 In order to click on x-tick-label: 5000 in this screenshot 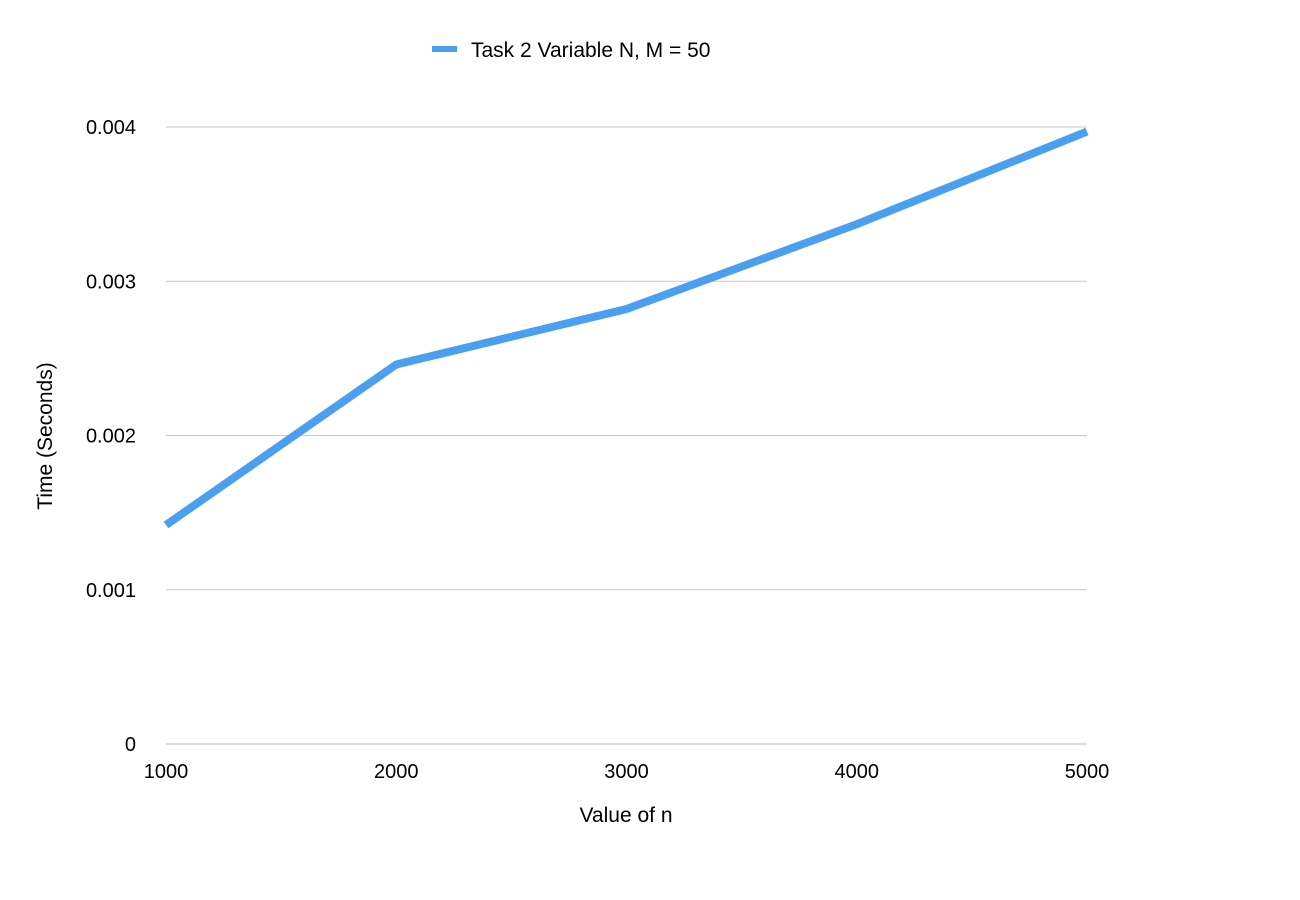, I will do `click(1087, 772)`.